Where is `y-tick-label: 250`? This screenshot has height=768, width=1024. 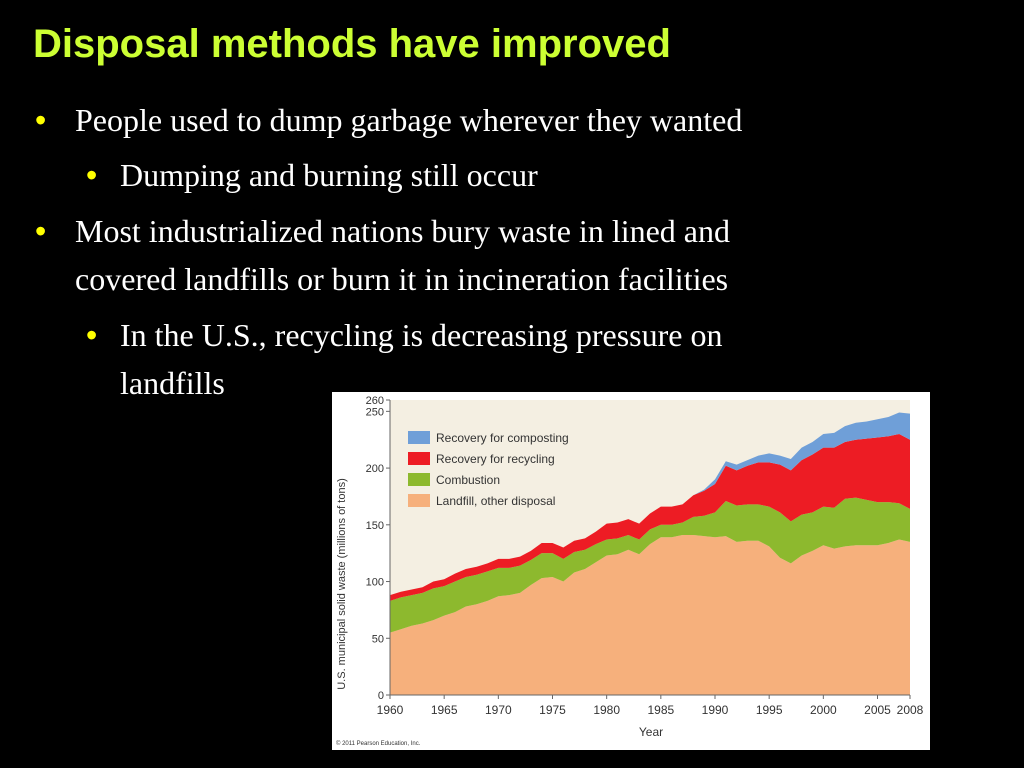 y-tick-label: 250 is located at coordinates (375, 412).